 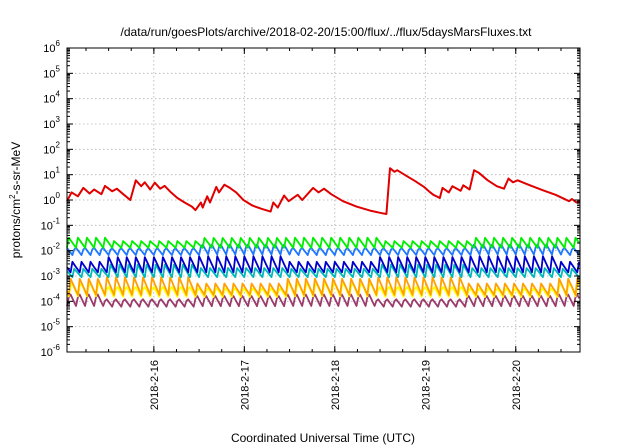 I want to click on y-tick-label-exponent: -2, so click(x=57, y=246).